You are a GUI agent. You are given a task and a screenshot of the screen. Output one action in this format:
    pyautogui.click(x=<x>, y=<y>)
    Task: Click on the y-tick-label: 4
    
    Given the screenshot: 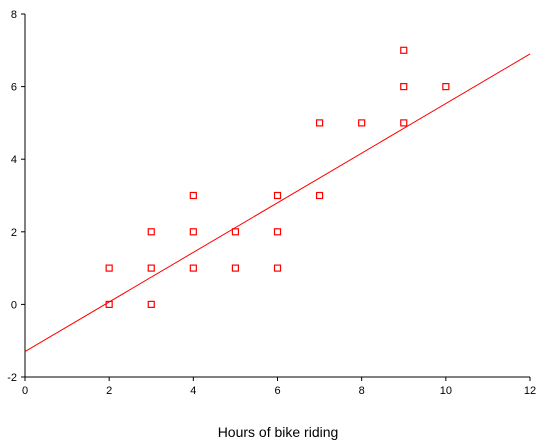 What is the action you would take?
    pyautogui.click(x=14, y=160)
    